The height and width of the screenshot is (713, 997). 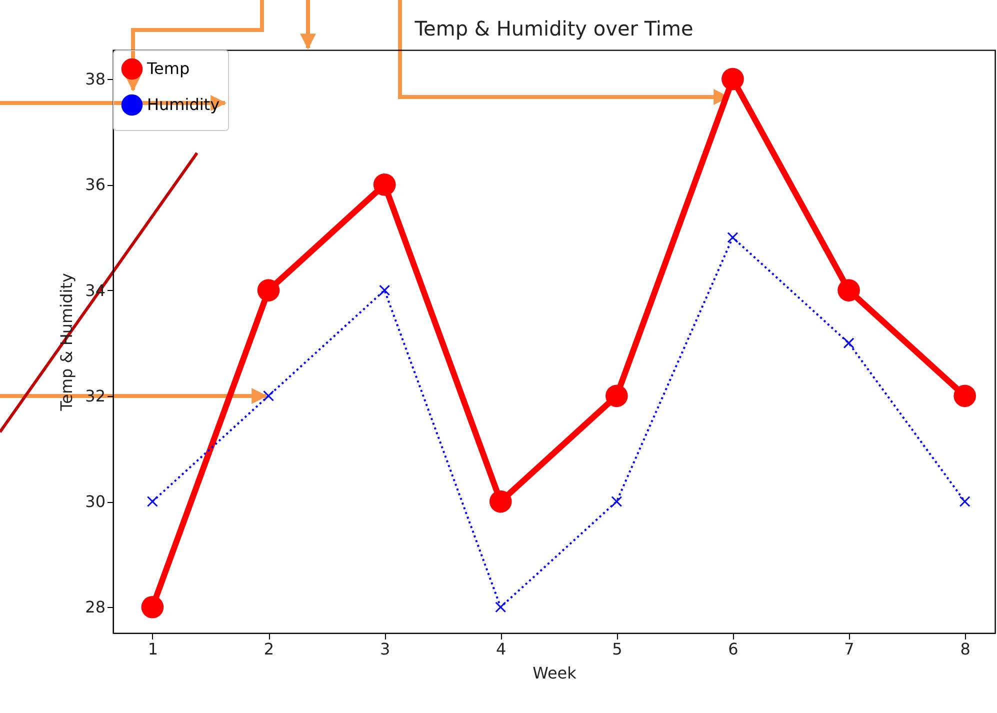 I want to click on x-tick-label: 3, so click(x=385, y=649).